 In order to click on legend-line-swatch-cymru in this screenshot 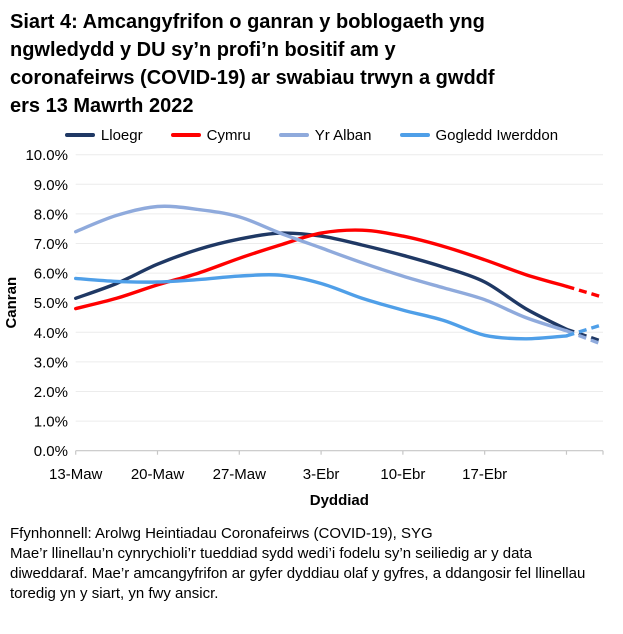, I will do `click(185, 135)`.